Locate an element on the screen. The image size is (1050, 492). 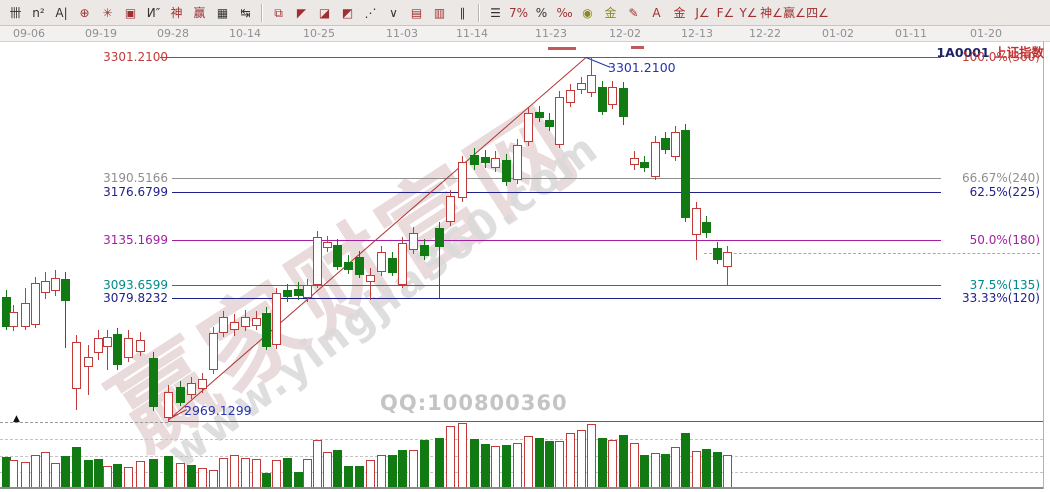
parallel-lines-icon: ∥ is located at coordinates (462, 12).